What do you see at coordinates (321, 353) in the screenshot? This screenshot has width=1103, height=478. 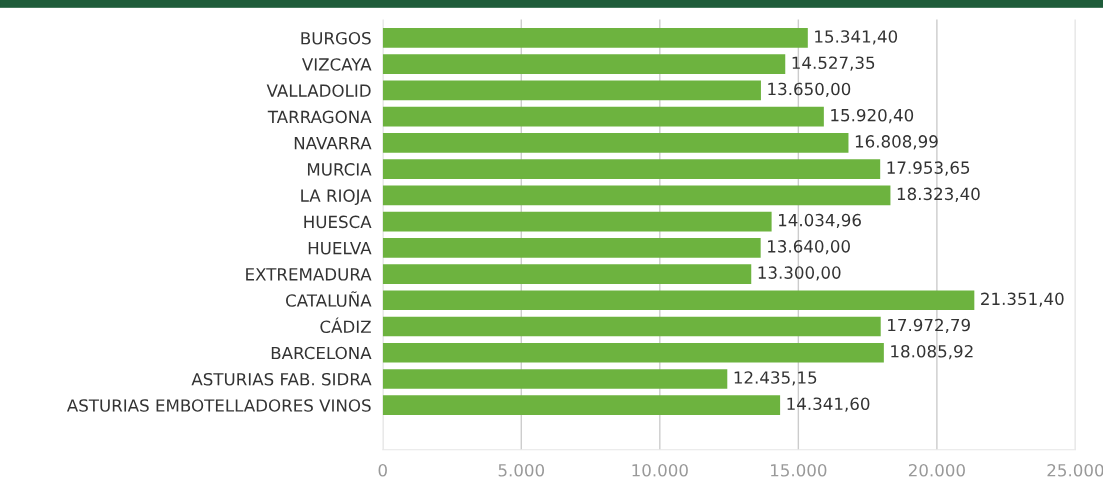 I see `y-tick-label: BARCELONA` at bounding box center [321, 353].